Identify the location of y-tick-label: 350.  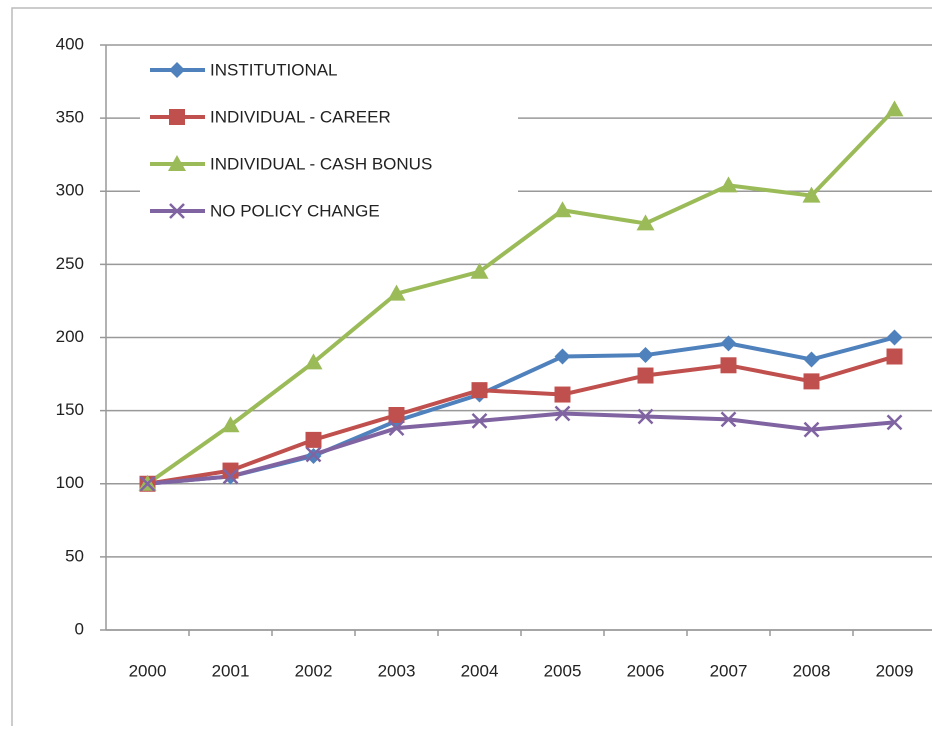
(70, 117).